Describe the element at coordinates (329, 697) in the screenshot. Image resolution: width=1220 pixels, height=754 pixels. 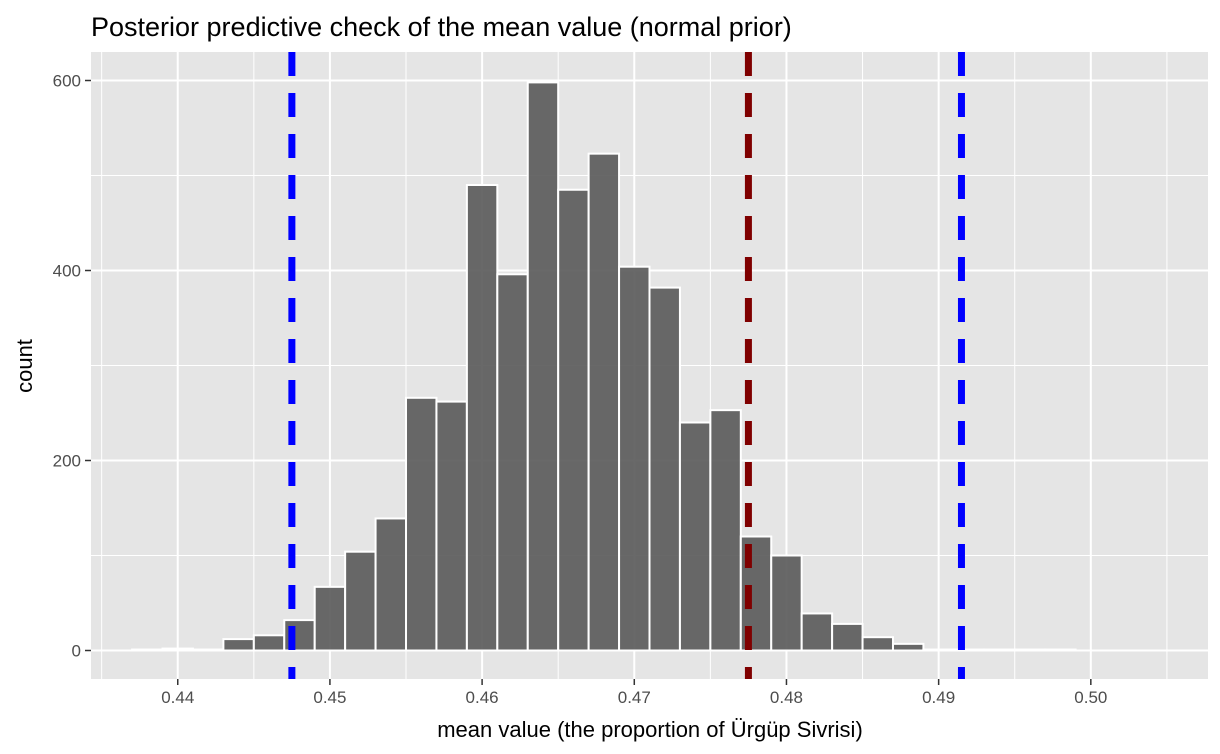
I see `x-tick-label: 0.45` at that location.